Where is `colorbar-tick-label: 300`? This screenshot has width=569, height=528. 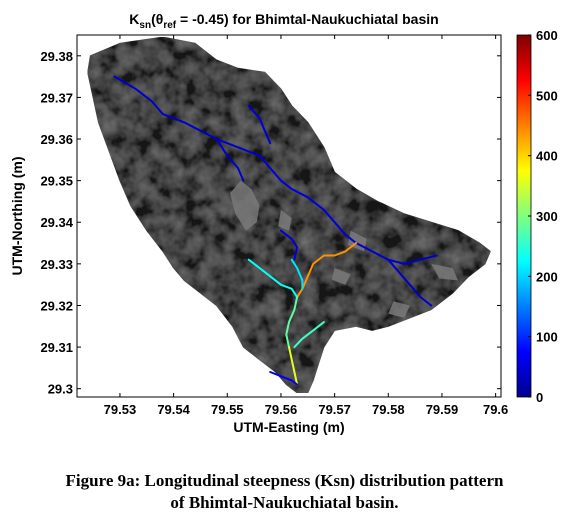
colorbar-tick-label: 300 is located at coordinates (547, 216).